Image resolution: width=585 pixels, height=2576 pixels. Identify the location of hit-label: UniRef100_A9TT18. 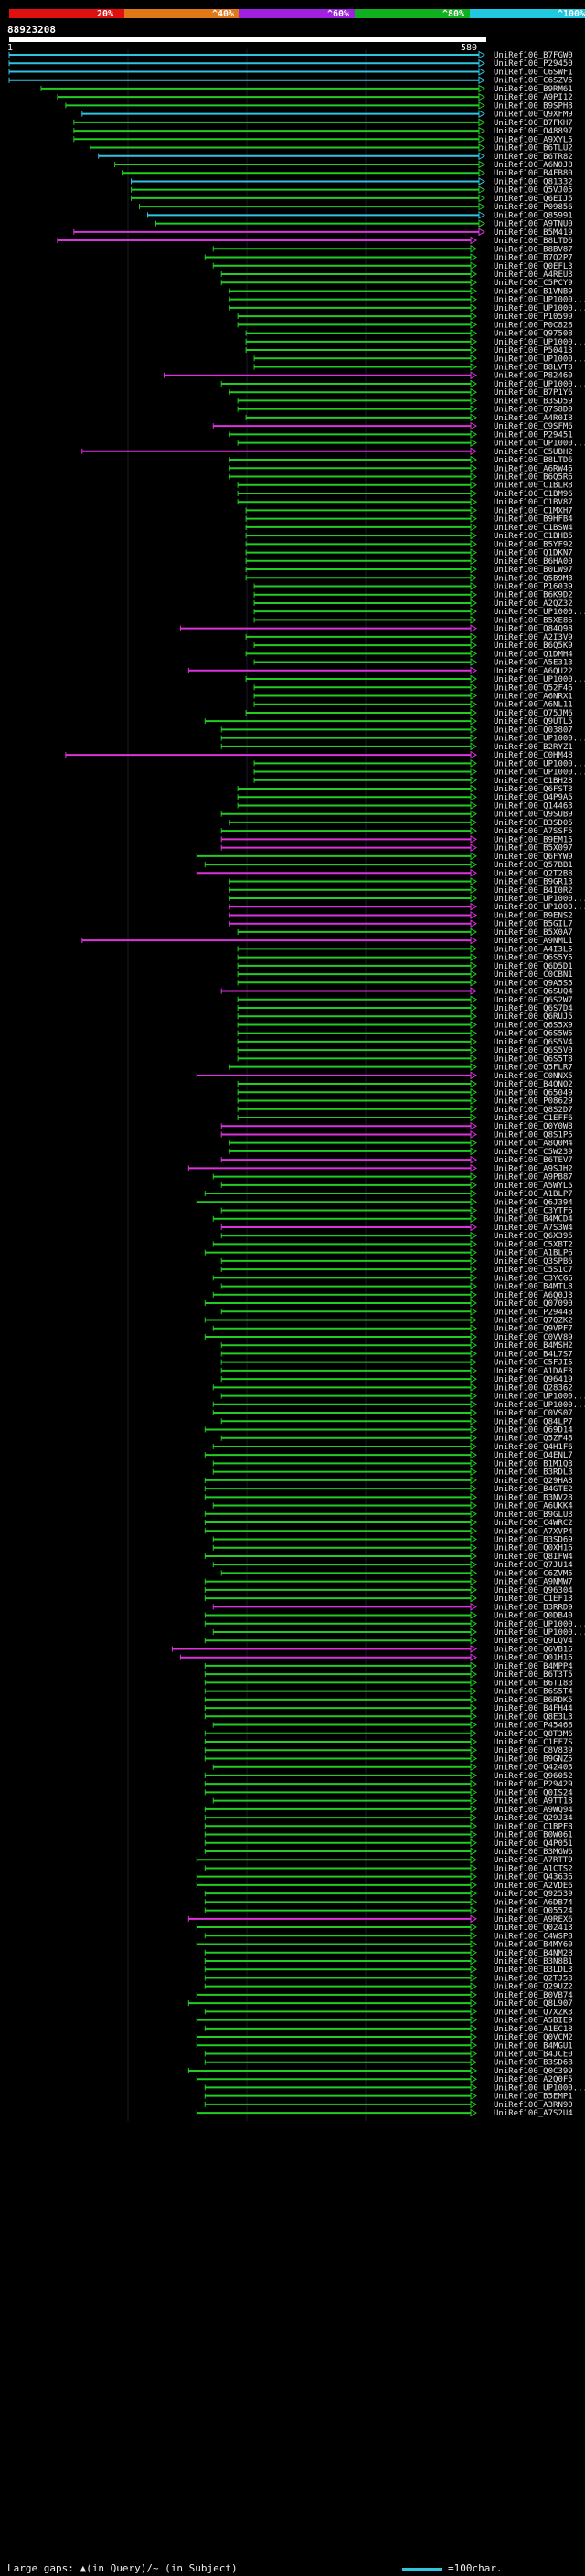
(534, 1802).